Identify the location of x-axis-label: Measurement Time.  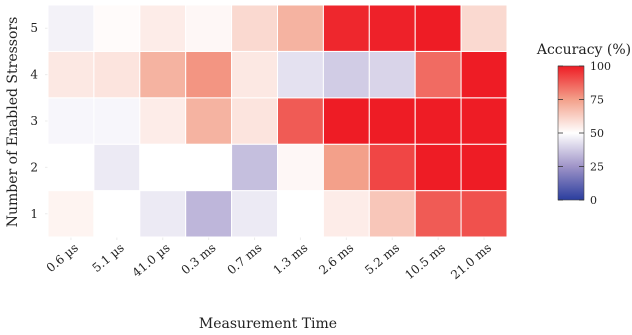
(268, 324).